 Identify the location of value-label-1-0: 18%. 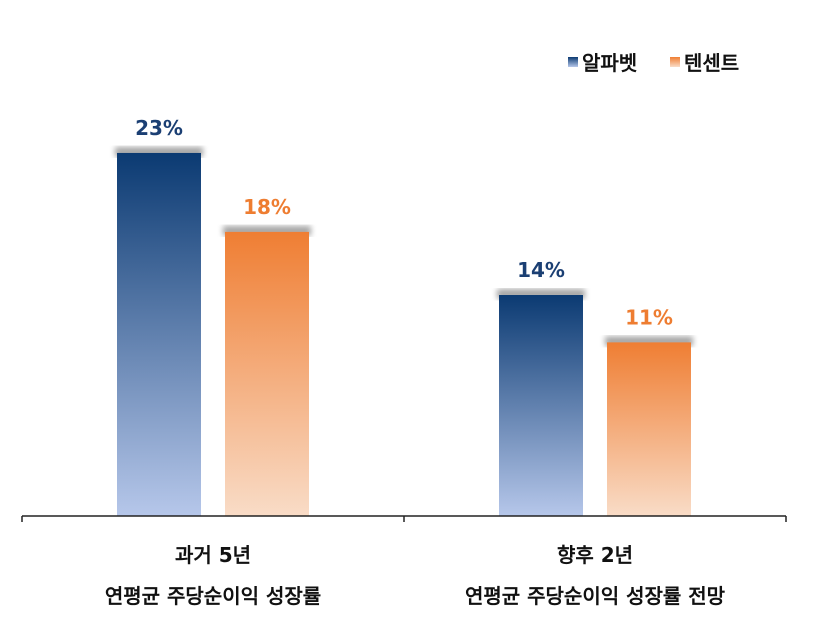
(267, 207).